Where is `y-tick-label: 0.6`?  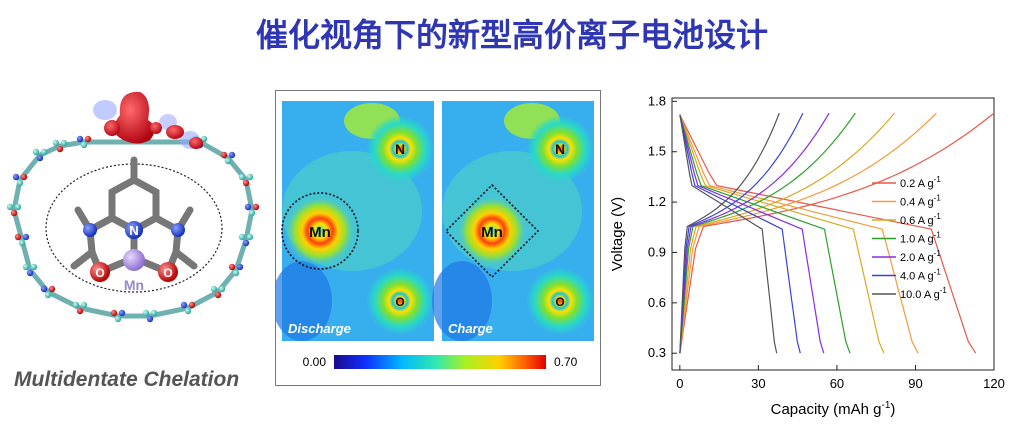
y-tick-label: 0.6 is located at coordinates (657, 302).